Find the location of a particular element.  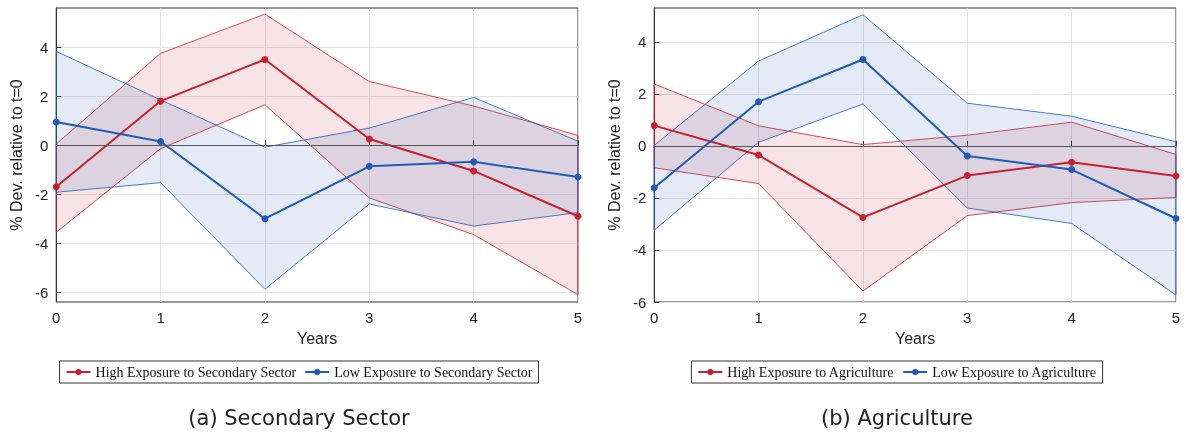

legend-label: High Exposure to Secondary Sector is located at coordinates (196, 372).